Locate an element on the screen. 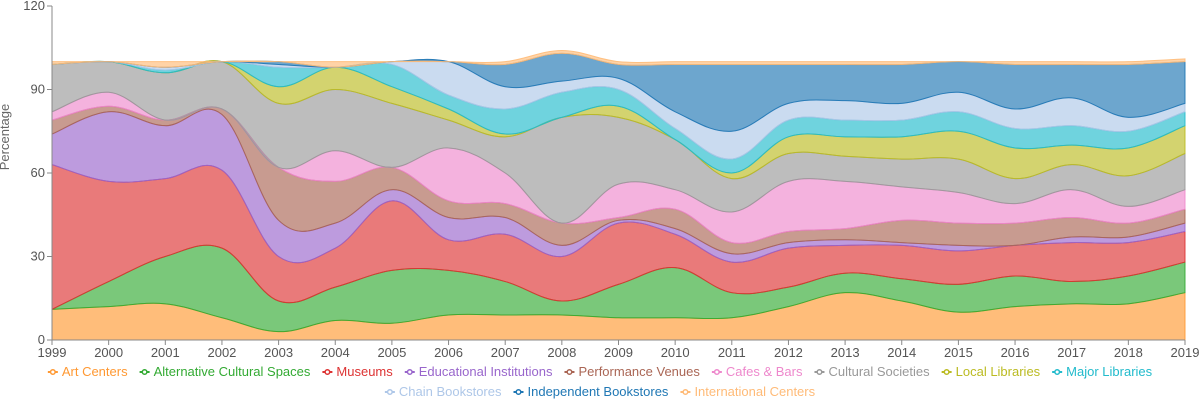 This screenshot has width=1200, height=403. x-tick-label: 2016 is located at coordinates (1015, 352).